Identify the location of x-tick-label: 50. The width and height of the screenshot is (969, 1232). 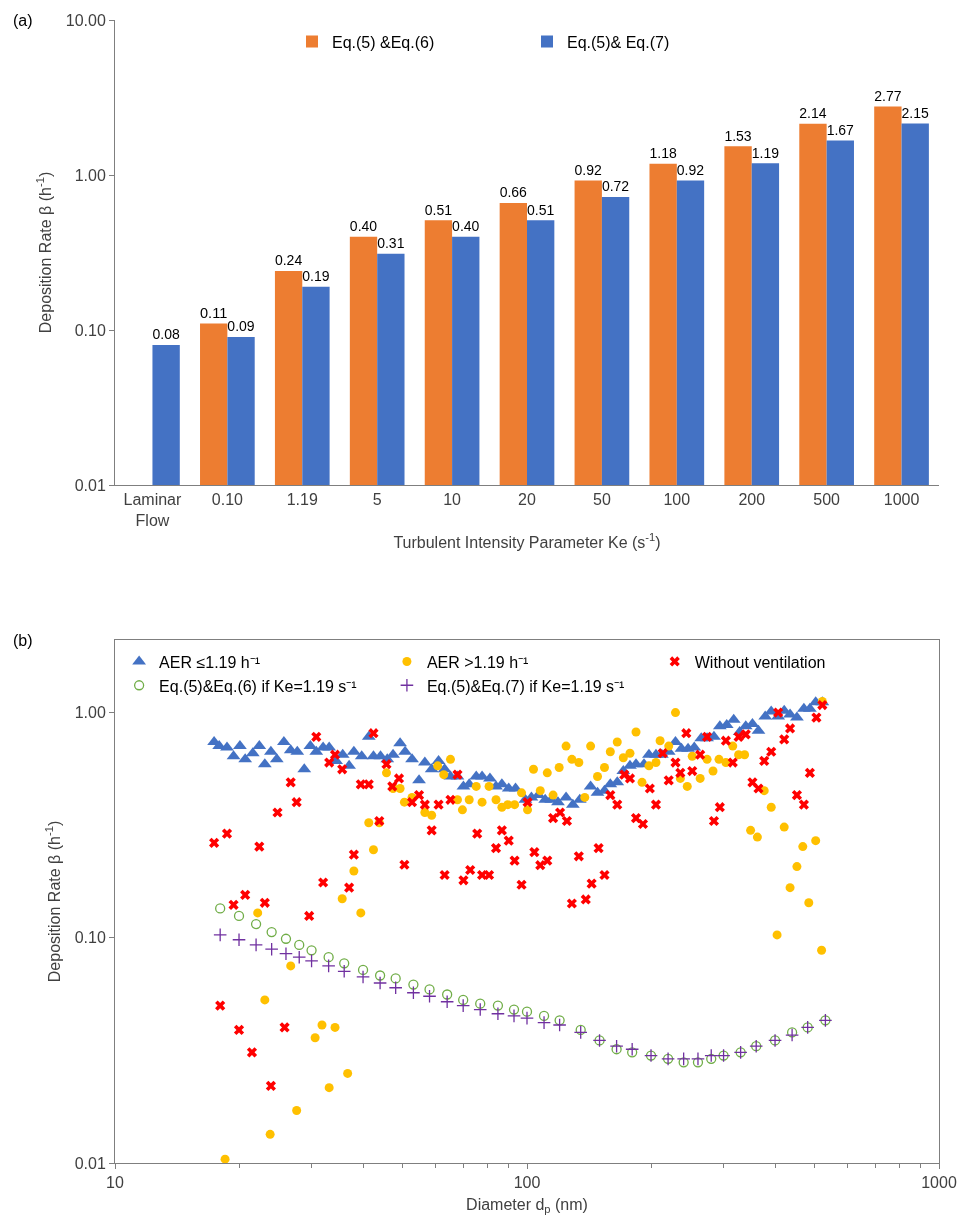
(602, 500).